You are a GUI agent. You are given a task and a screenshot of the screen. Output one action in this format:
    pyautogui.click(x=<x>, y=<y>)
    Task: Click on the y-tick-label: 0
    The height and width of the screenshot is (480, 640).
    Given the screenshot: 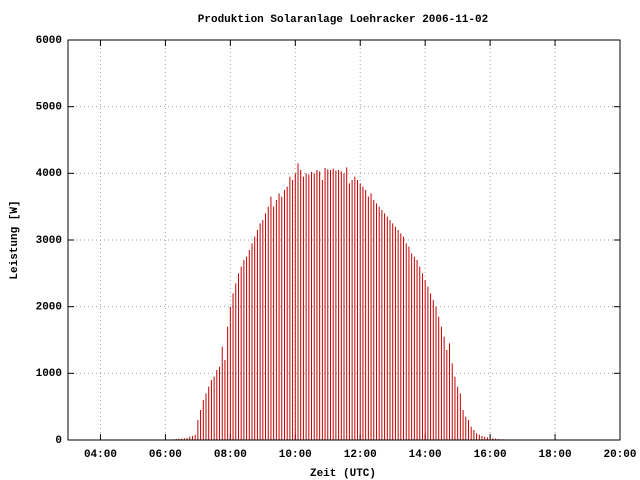 What is the action you would take?
    pyautogui.click(x=58, y=441)
    